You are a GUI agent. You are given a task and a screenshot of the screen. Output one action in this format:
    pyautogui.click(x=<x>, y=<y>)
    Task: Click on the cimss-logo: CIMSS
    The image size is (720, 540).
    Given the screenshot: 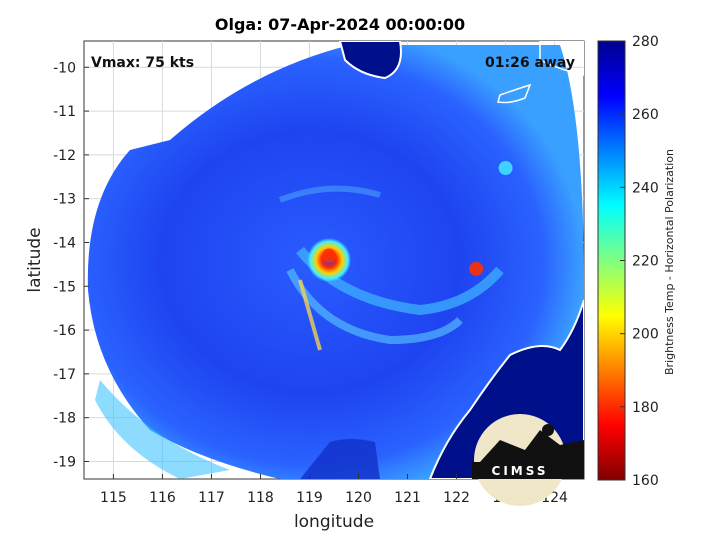 What is the action you would take?
    pyautogui.click(x=528, y=460)
    